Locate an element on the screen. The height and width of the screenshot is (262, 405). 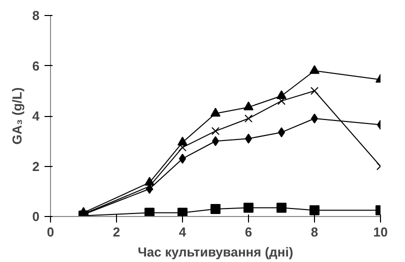
x-tick-label: 8 is located at coordinates (314, 232).